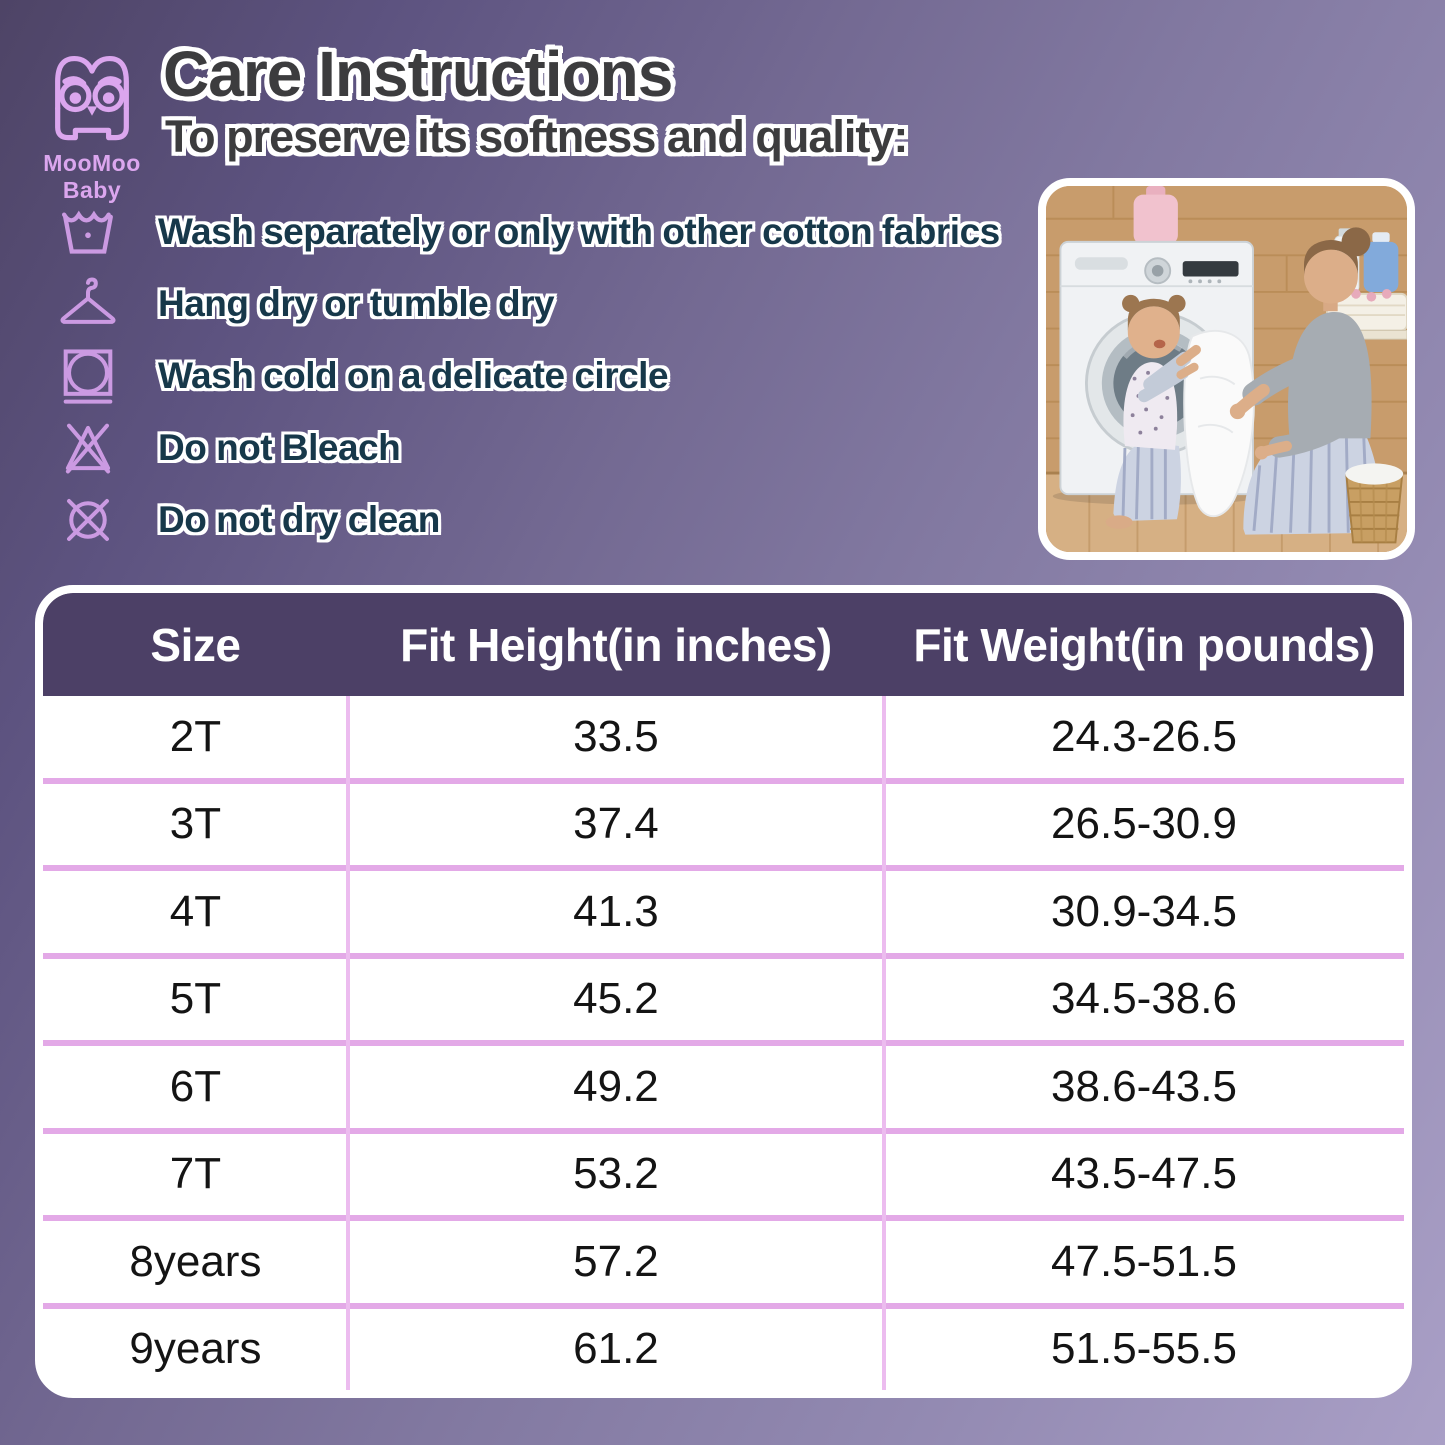 This screenshot has height=1445, width=1445. Describe the element at coordinates (723, 996) in the screenshot. I see `table-row-5t: 5T 45.2 34.5-38.6` at that location.